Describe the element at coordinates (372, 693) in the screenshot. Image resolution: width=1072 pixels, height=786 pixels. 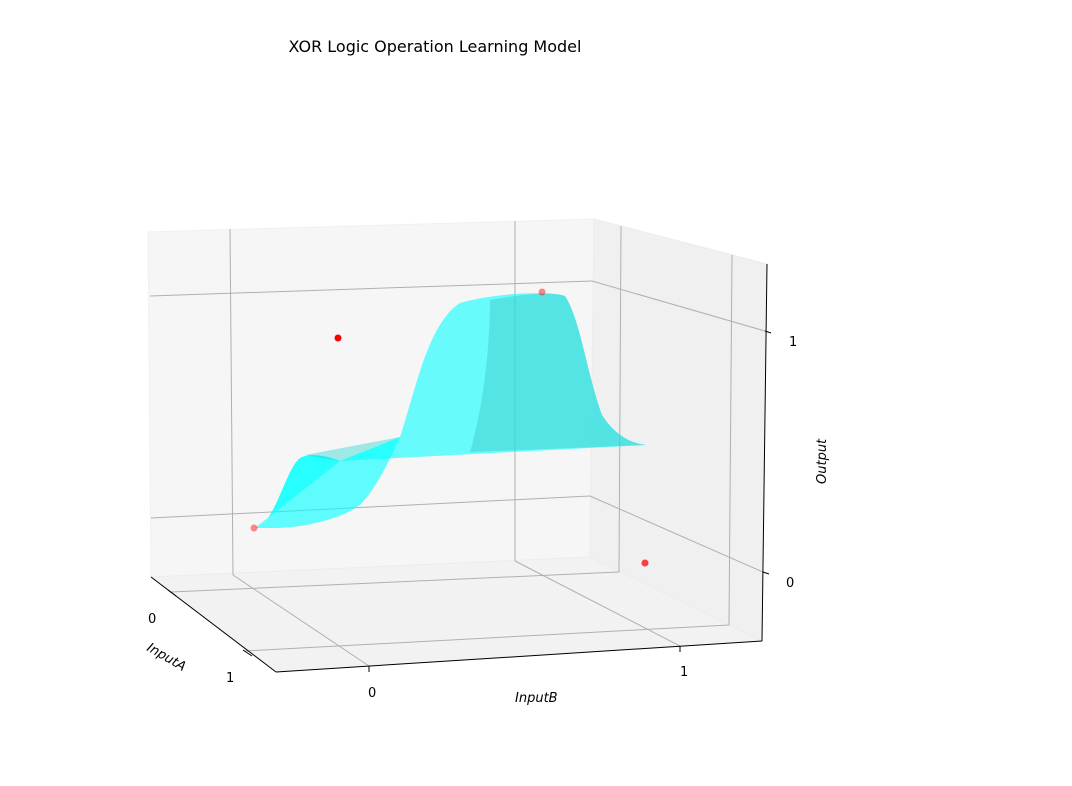
I see `inputb-tick-label-0: 0` at that location.